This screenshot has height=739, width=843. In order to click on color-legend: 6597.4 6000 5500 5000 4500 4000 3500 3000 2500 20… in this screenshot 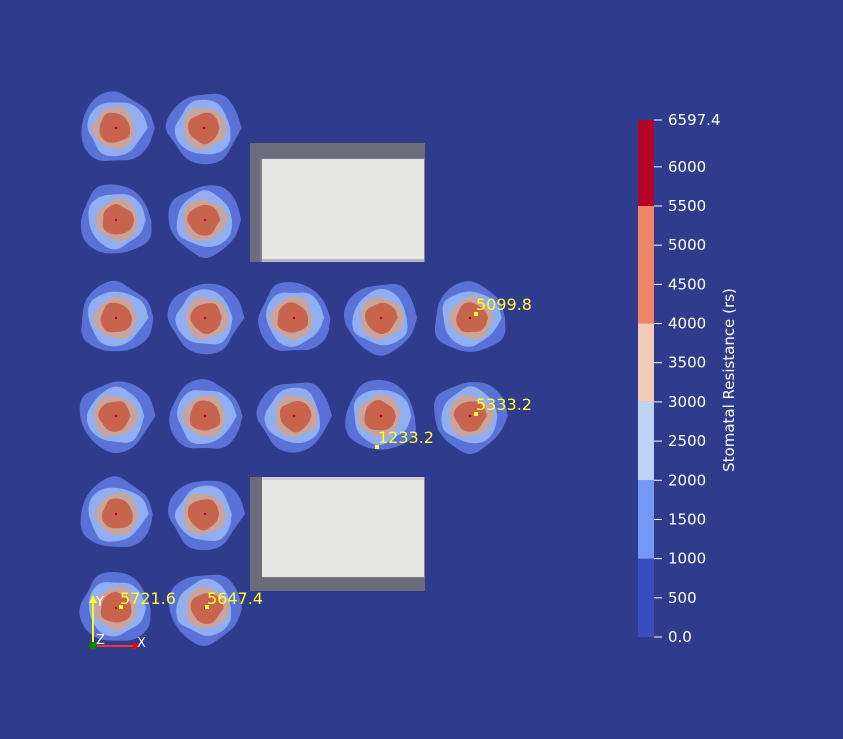, I will do `click(679, 378)`.